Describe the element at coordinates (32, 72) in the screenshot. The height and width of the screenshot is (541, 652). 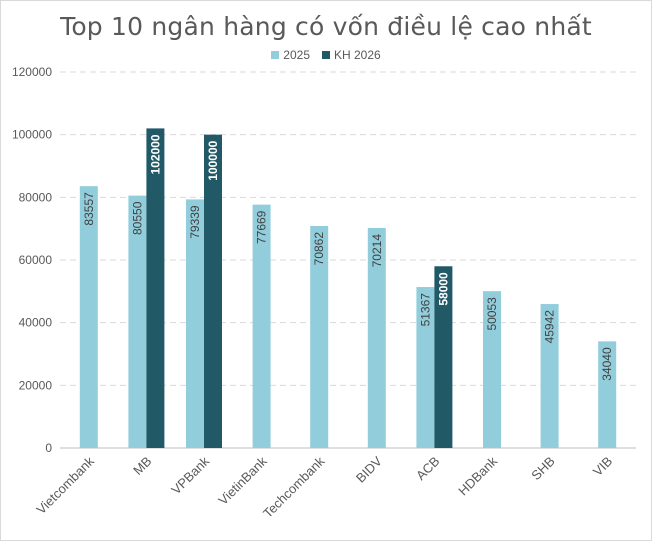
I see `y-tick-label: 120000` at that location.